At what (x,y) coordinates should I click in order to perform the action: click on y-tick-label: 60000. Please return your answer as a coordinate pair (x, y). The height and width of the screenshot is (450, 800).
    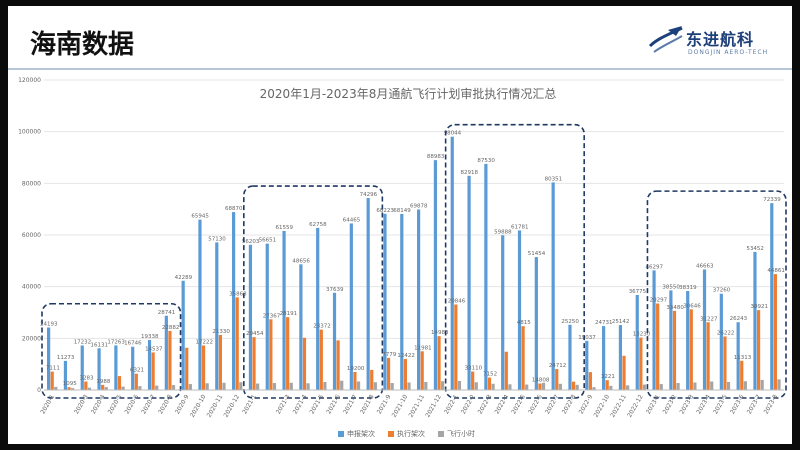
    Looking at the image, I should click on (31, 235).